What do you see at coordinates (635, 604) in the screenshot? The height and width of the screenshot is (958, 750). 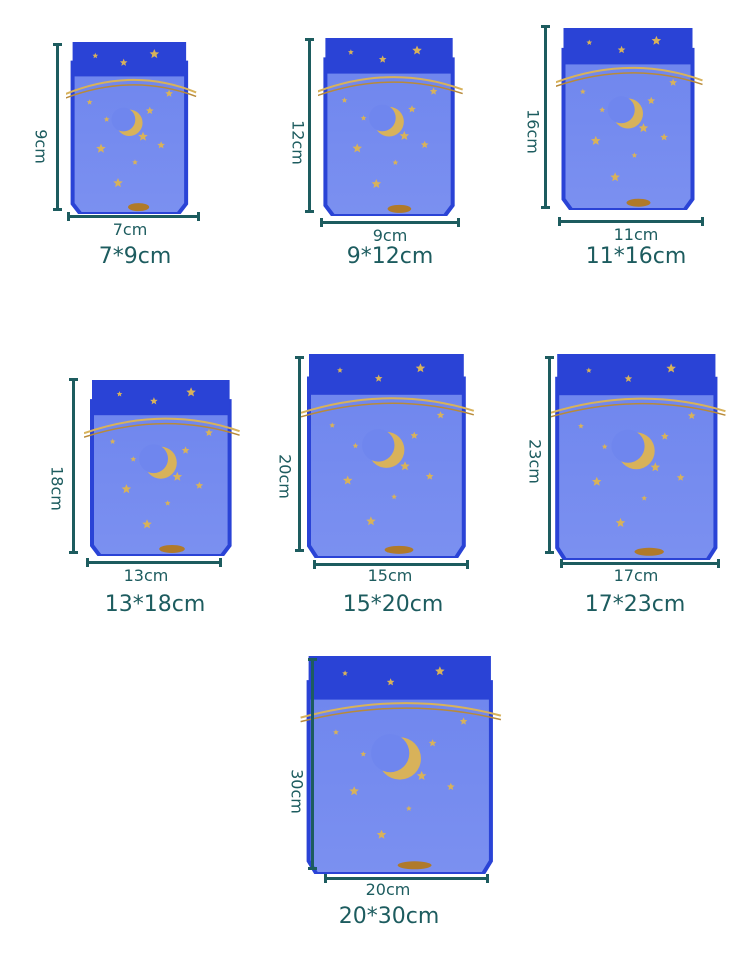 I see `size-caption: 17*23cm` at bounding box center [635, 604].